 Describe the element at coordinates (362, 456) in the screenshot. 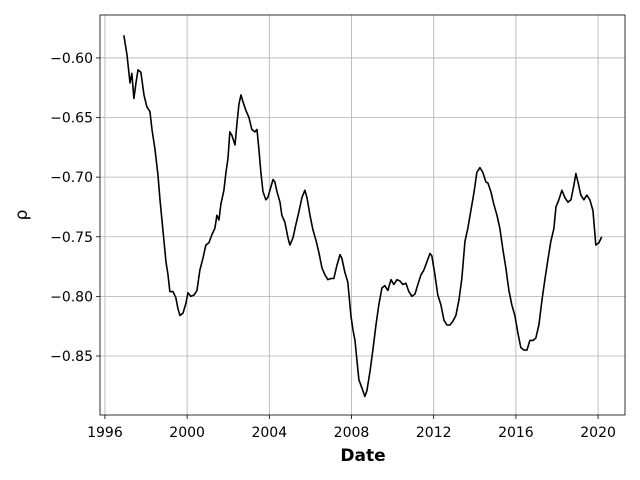

I see `x-axis-label: Date` at that location.